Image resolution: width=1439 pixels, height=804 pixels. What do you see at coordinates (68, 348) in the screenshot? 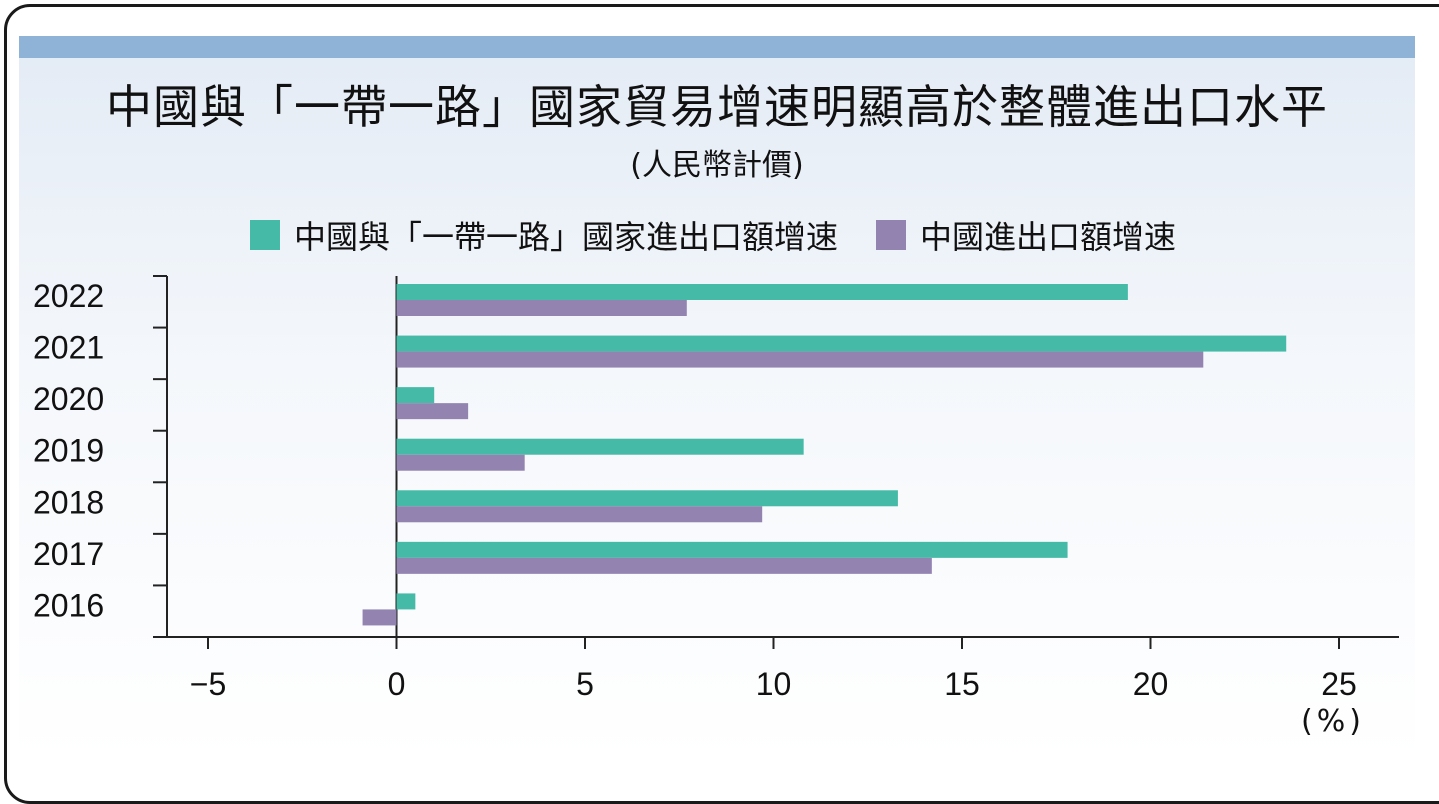
I see `y-tick-label: 2021` at bounding box center [68, 348].